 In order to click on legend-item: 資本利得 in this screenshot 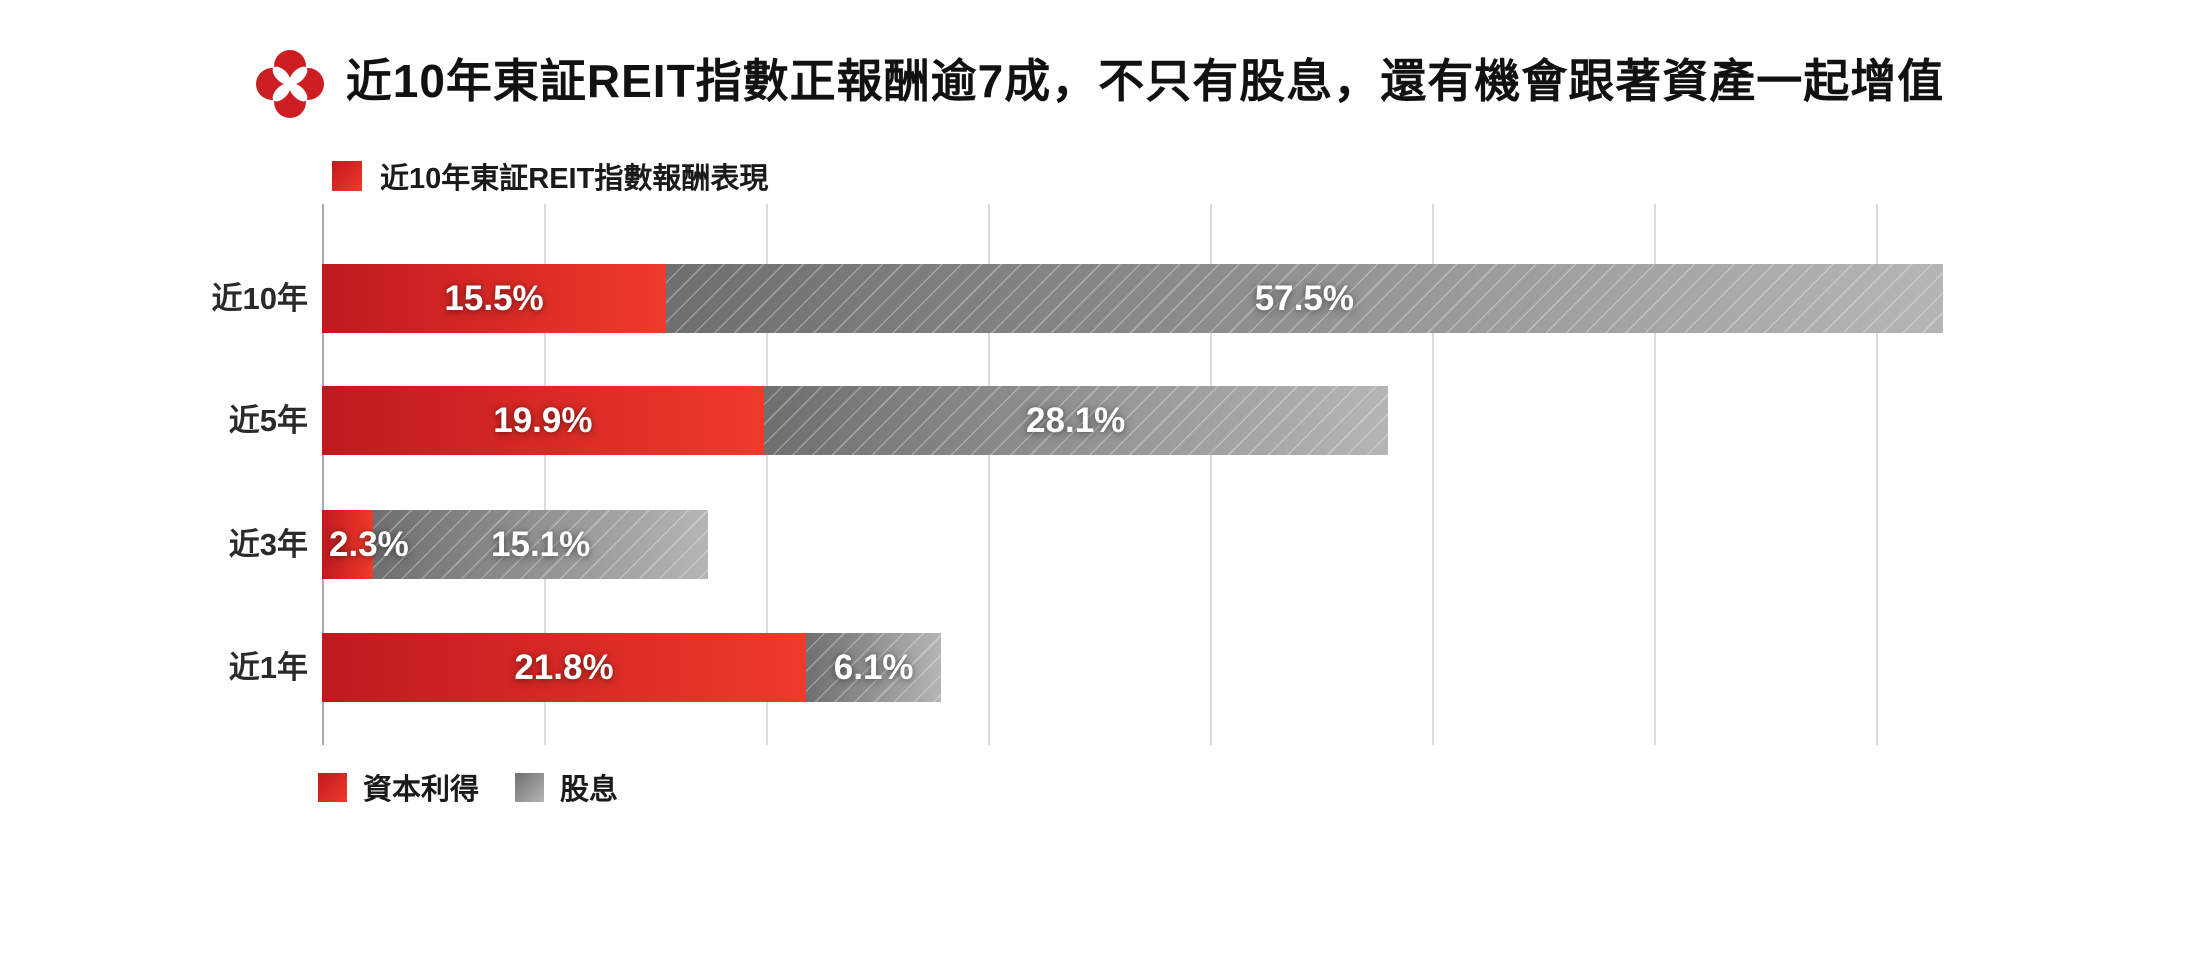, I will do `click(398, 787)`.